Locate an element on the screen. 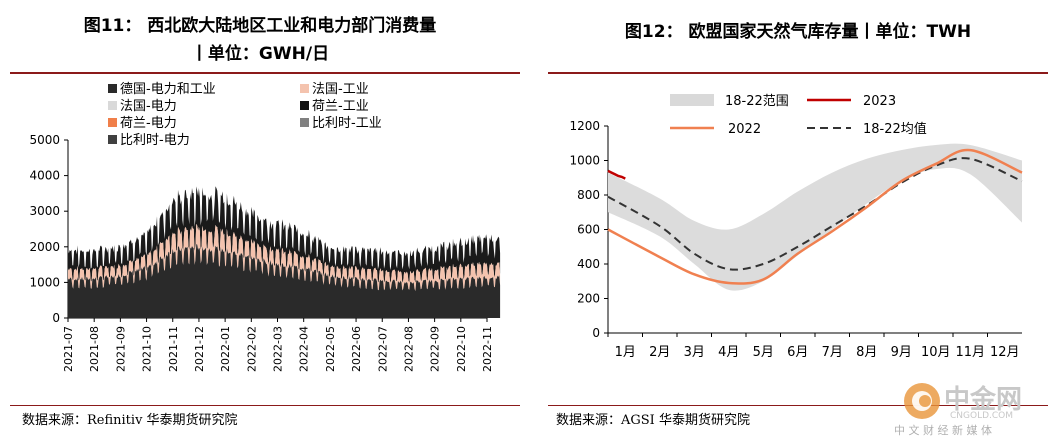 The height and width of the screenshot is (447, 1060). left-x-tick-label: 2022-08 is located at coordinates (408, 349).